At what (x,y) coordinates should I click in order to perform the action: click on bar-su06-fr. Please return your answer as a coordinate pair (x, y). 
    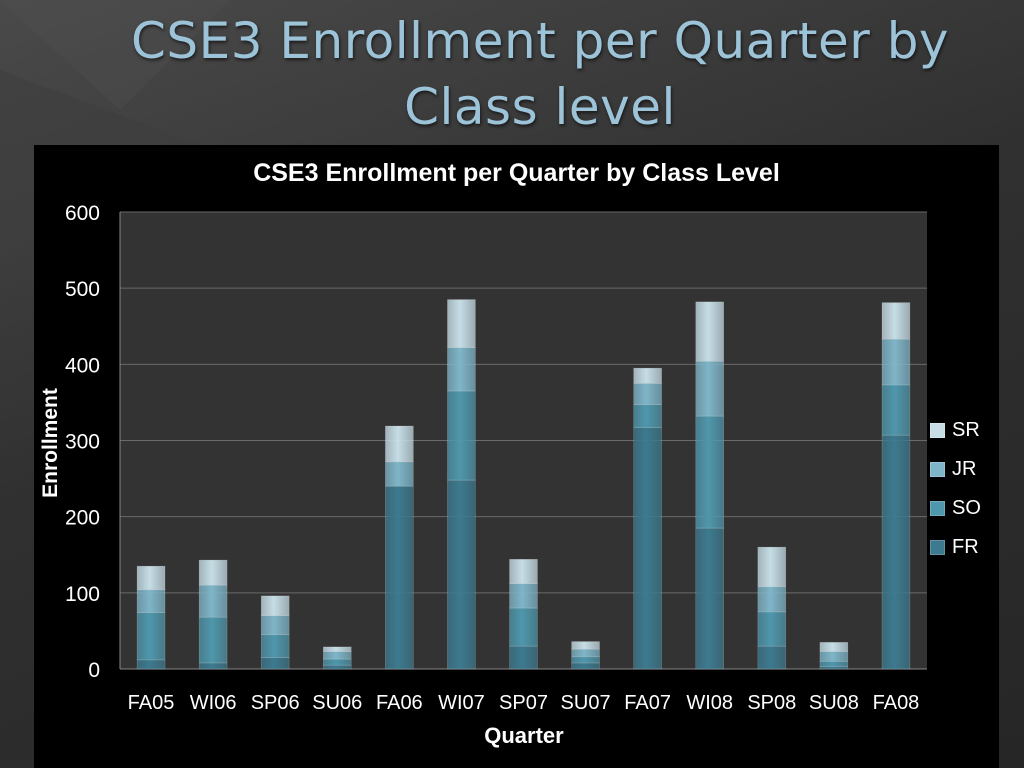
    Looking at the image, I should click on (337, 667).